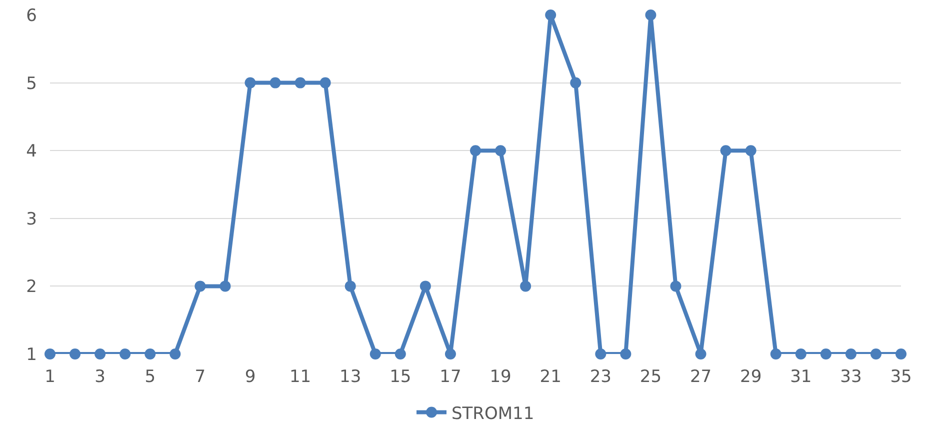 The height and width of the screenshot is (443, 926). Describe the element at coordinates (901, 377) in the screenshot. I see `x-tick-label: 35` at that location.